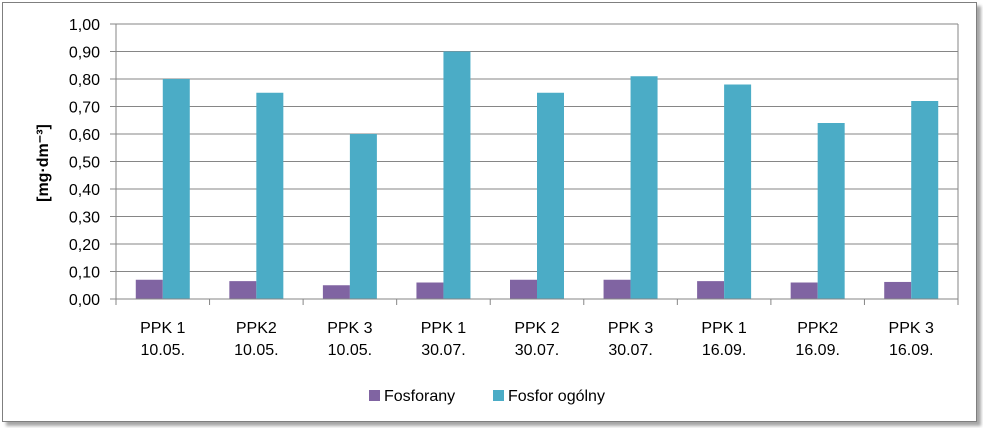  Describe the element at coordinates (84, 25) in the screenshot. I see `y-tick-label: 1,00` at that location.